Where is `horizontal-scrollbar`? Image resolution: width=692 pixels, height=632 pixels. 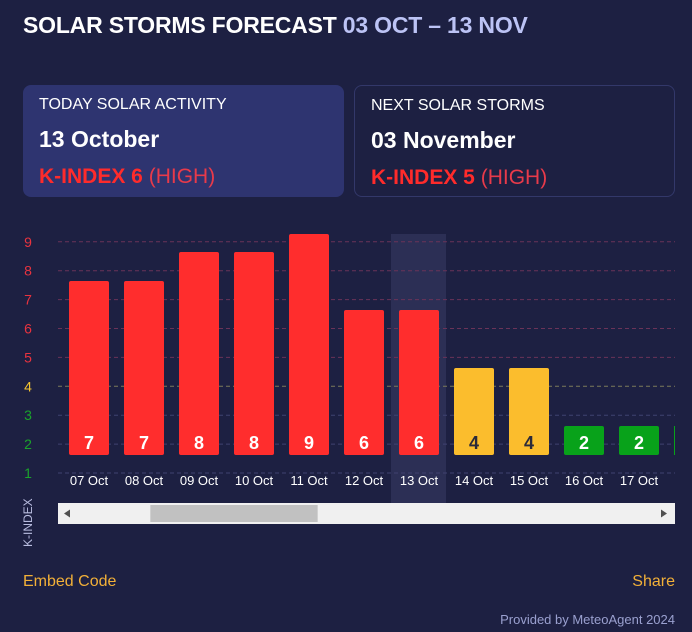 horizontal-scrollbar is located at coordinates (366, 513).